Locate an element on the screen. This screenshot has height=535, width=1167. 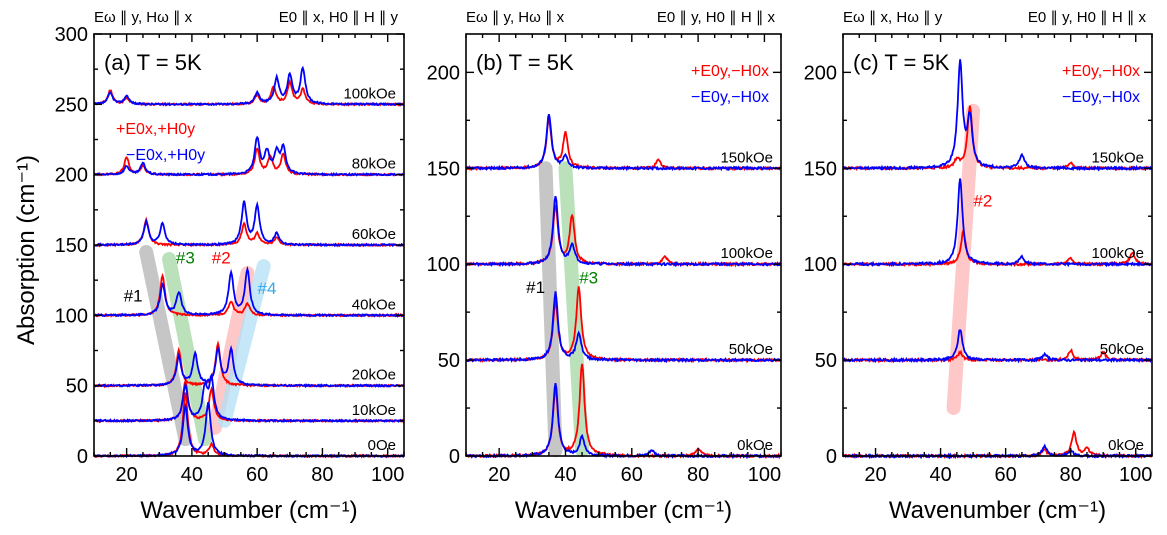
panel-title: (c) T = 5K is located at coordinates (901, 62).